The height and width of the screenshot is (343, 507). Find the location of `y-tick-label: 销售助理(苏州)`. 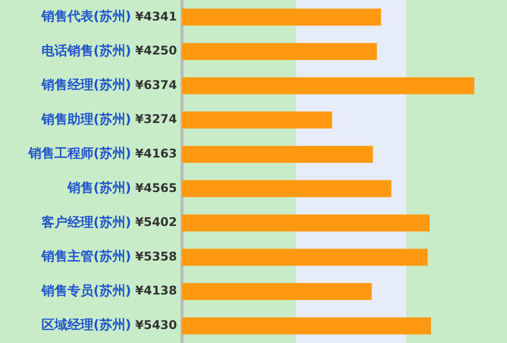

y-tick-label: 销售助理(苏州) is located at coordinates (86, 120).